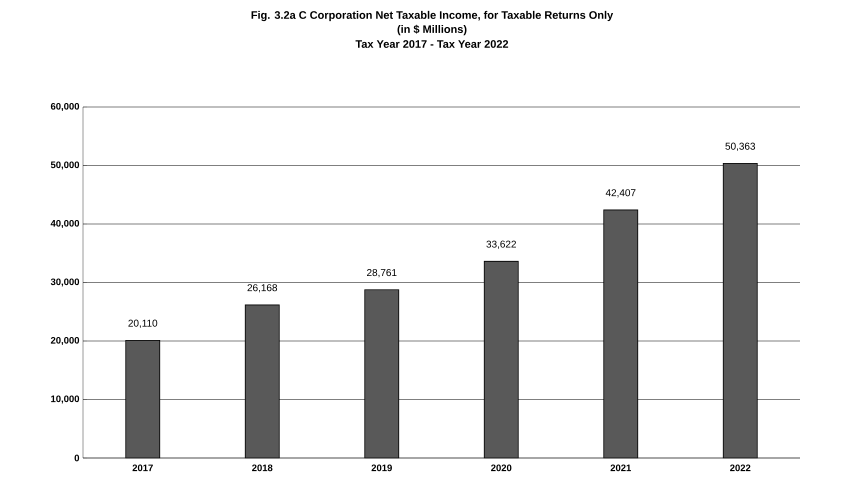 The image size is (864, 482). What do you see at coordinates (143, 324) in the screenshot?
I see `data-label: 20,110` at bounding box center [143, 324].